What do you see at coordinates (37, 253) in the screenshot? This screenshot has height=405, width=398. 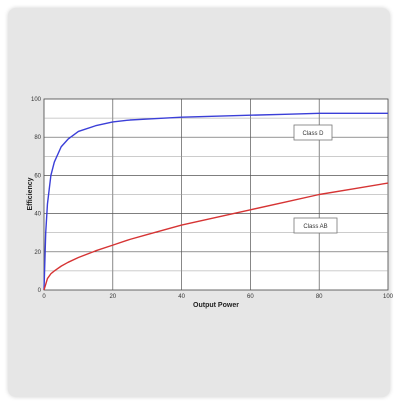 I see `y-tick-label: 20` at bounding box center [37, 253].